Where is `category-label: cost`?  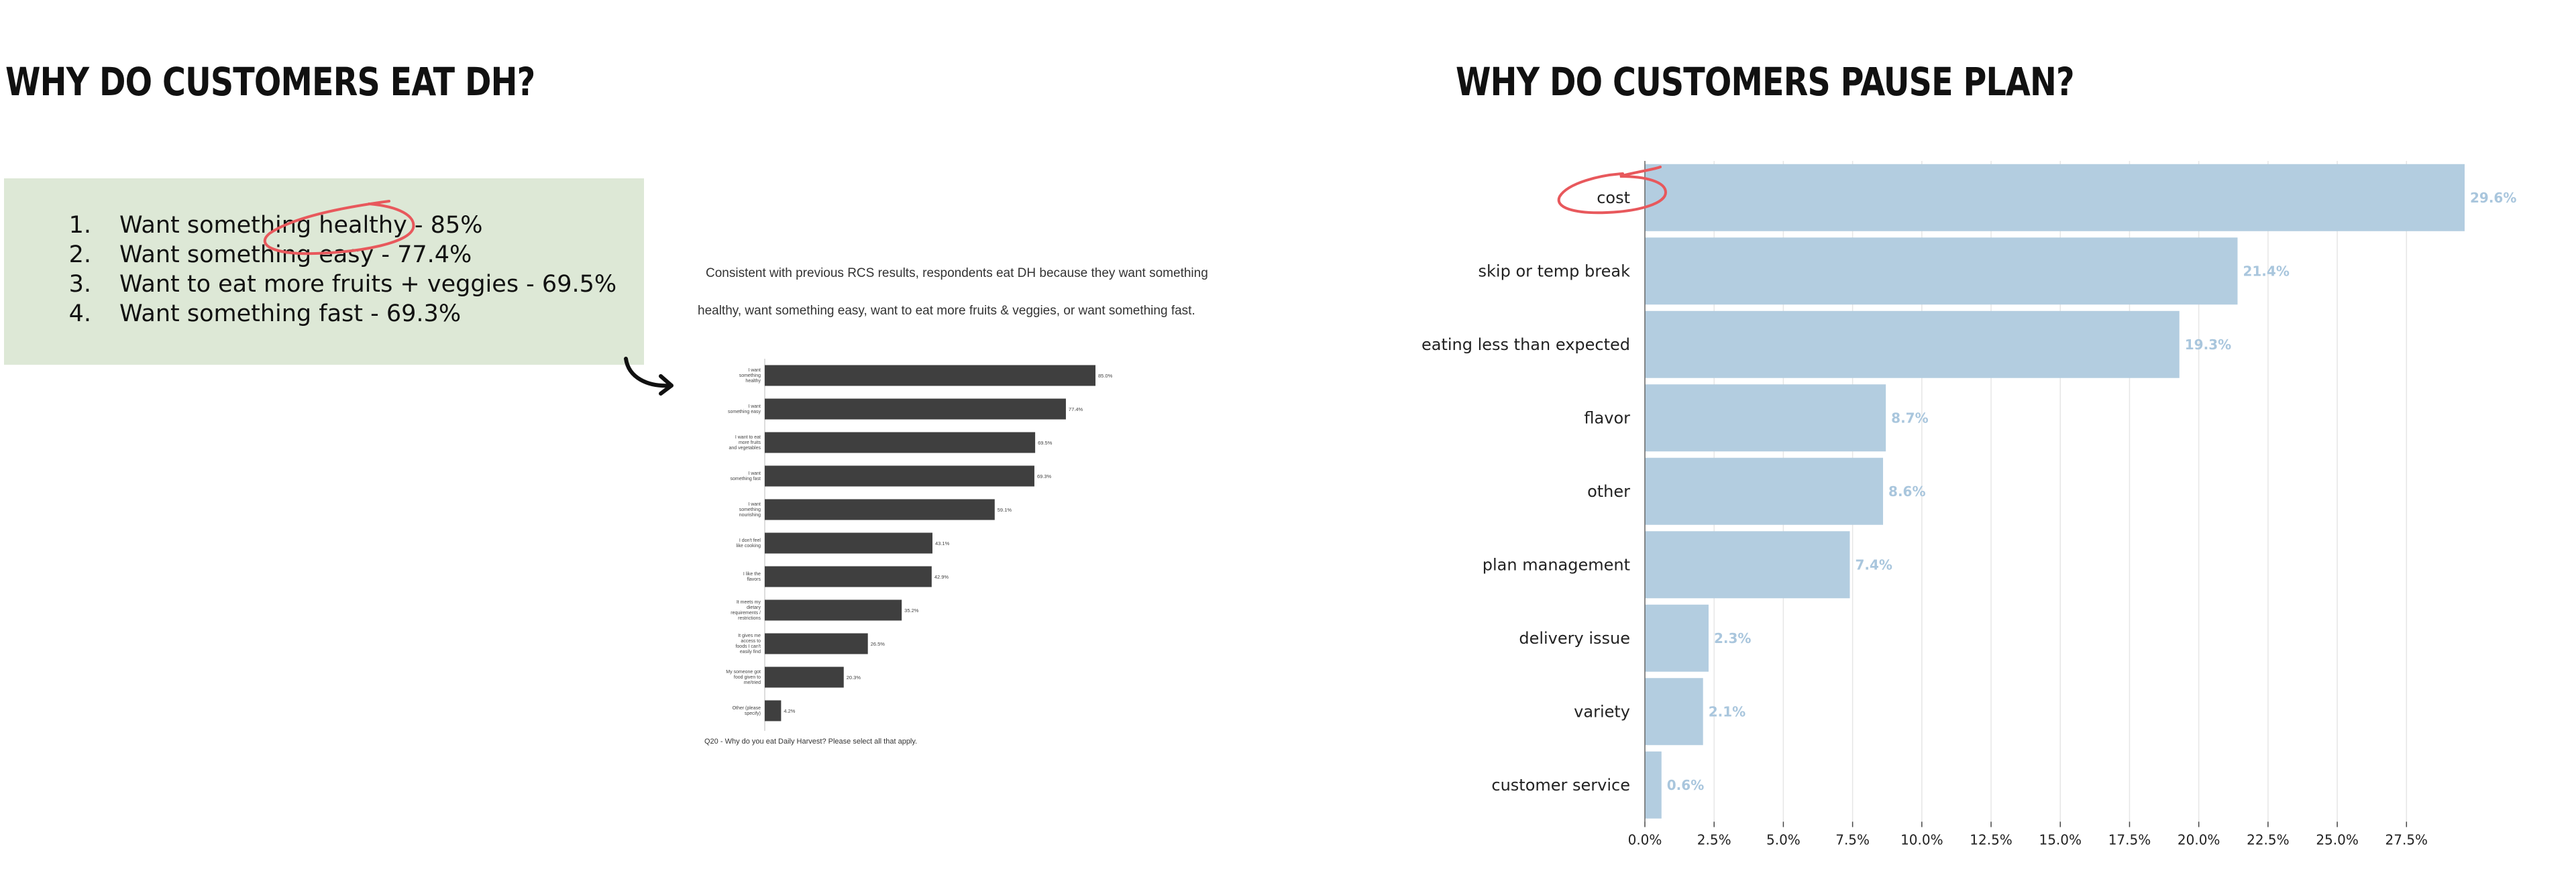
category-label: cost is located at coordinates (1613, 197).